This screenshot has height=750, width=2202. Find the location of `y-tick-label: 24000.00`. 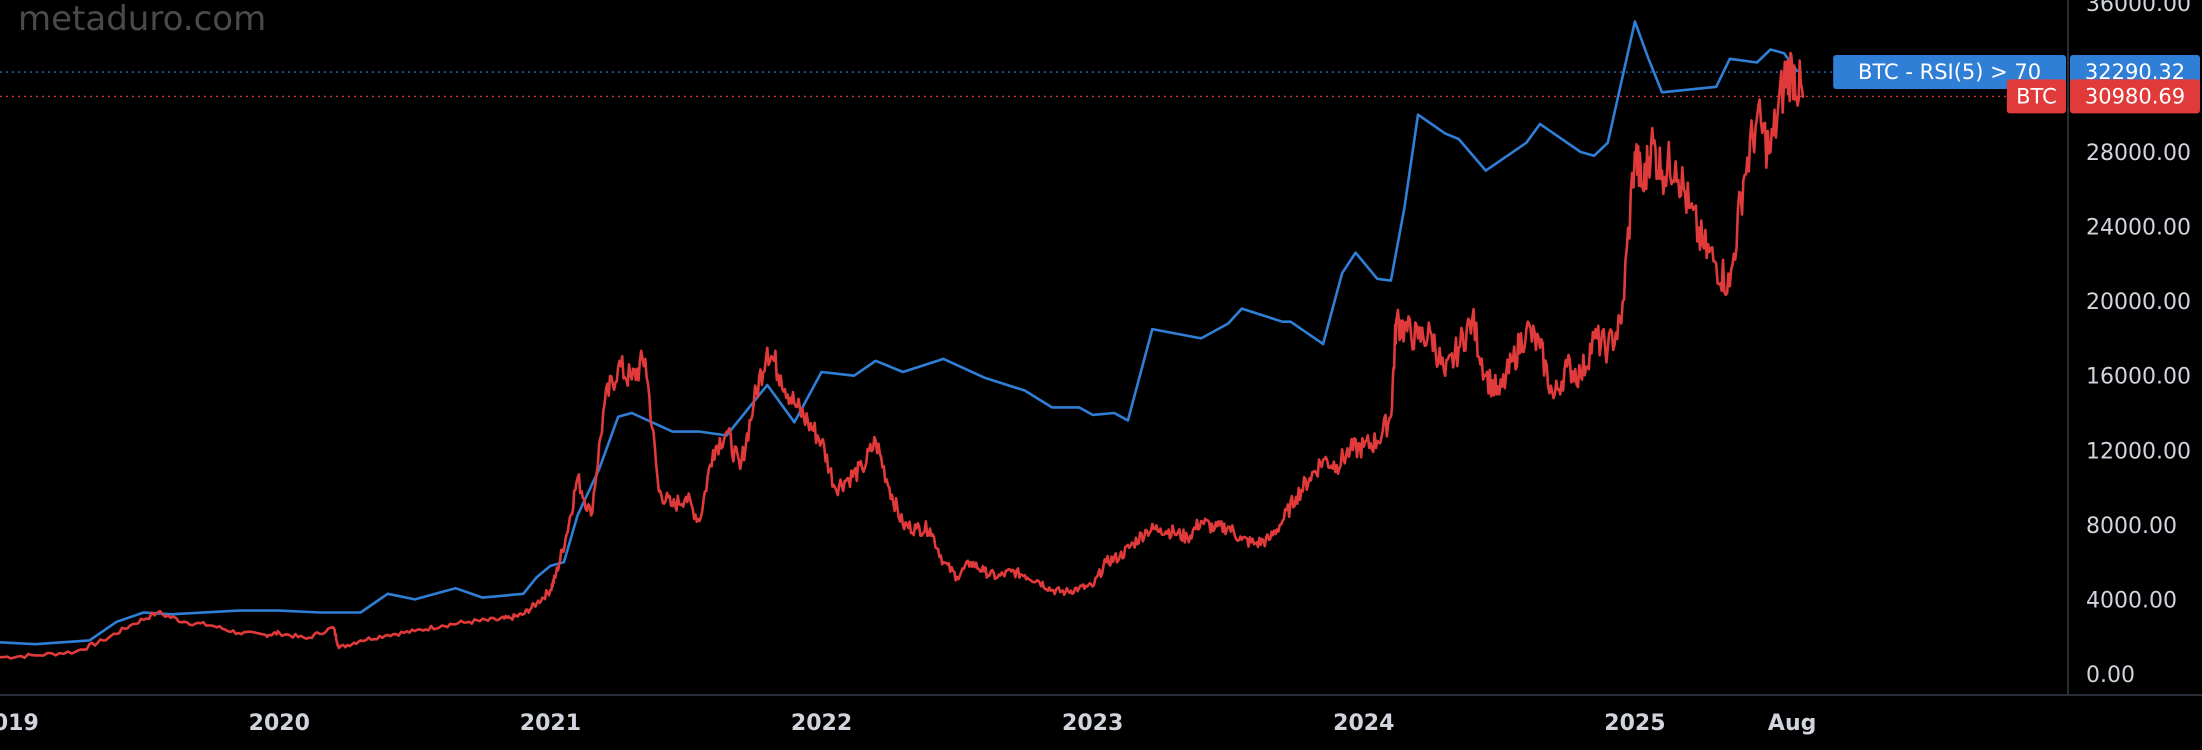

y-tick-label: 24000.00 is located at coordinates (2138, 228).